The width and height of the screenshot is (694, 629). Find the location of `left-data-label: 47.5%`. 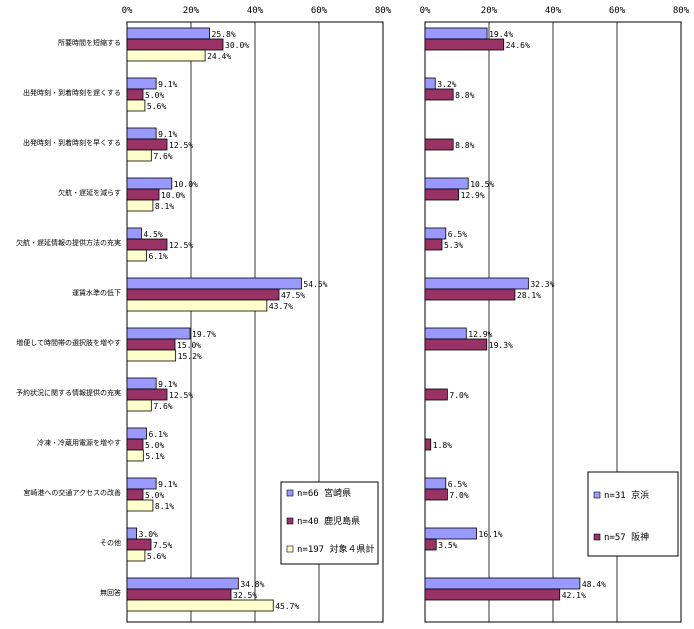

left-data-label: 47.5% is located at coordinates (293, 295).